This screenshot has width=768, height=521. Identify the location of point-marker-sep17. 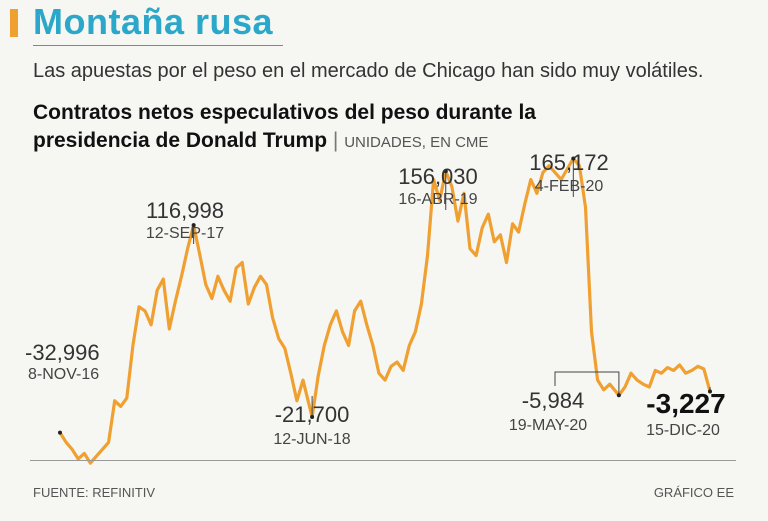
(193, 225).